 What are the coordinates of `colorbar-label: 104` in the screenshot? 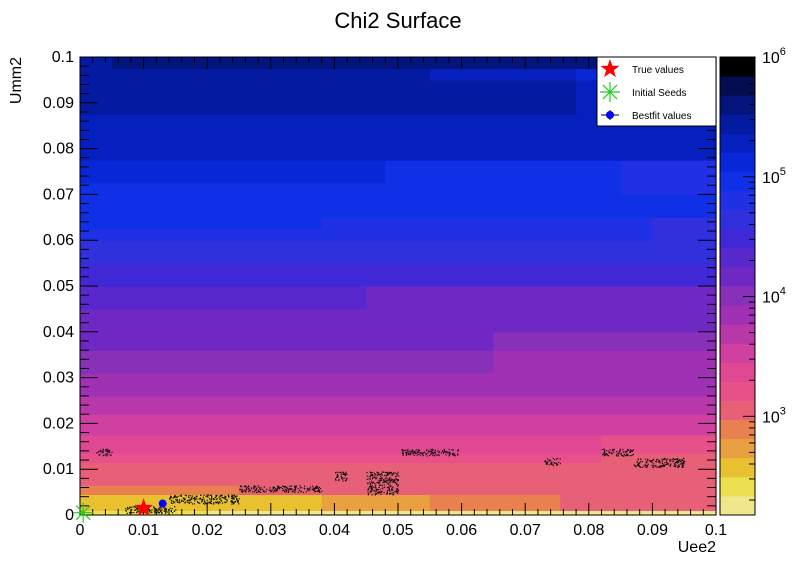 It's located at (774, 296).